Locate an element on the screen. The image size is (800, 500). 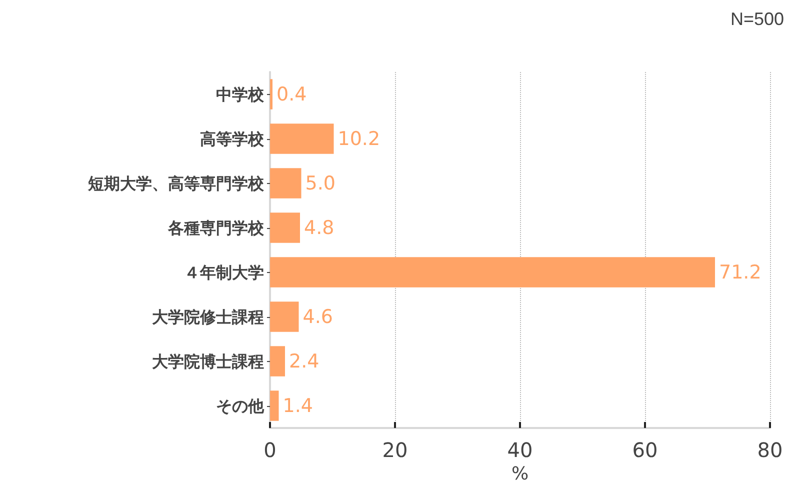
data-label: 0.4 is located at coordinates (291, 94).